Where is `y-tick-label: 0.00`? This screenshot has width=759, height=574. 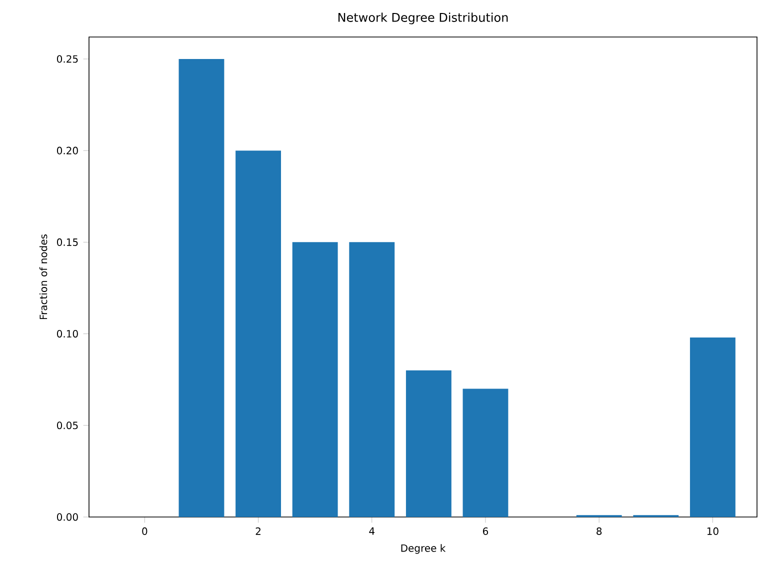
y-tick-label: 0.00 is located at coordinates (67, 517).